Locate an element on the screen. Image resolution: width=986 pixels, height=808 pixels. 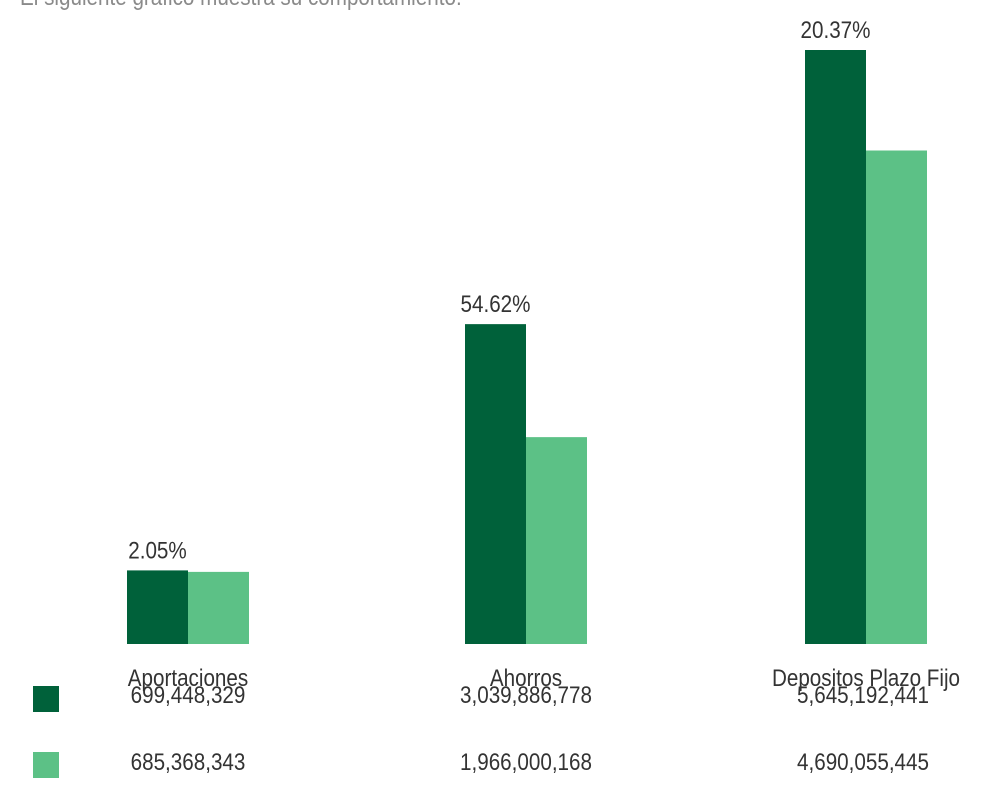
value-series-1-aportaciones: 699,448,329 is located at coordinates (188, 695).